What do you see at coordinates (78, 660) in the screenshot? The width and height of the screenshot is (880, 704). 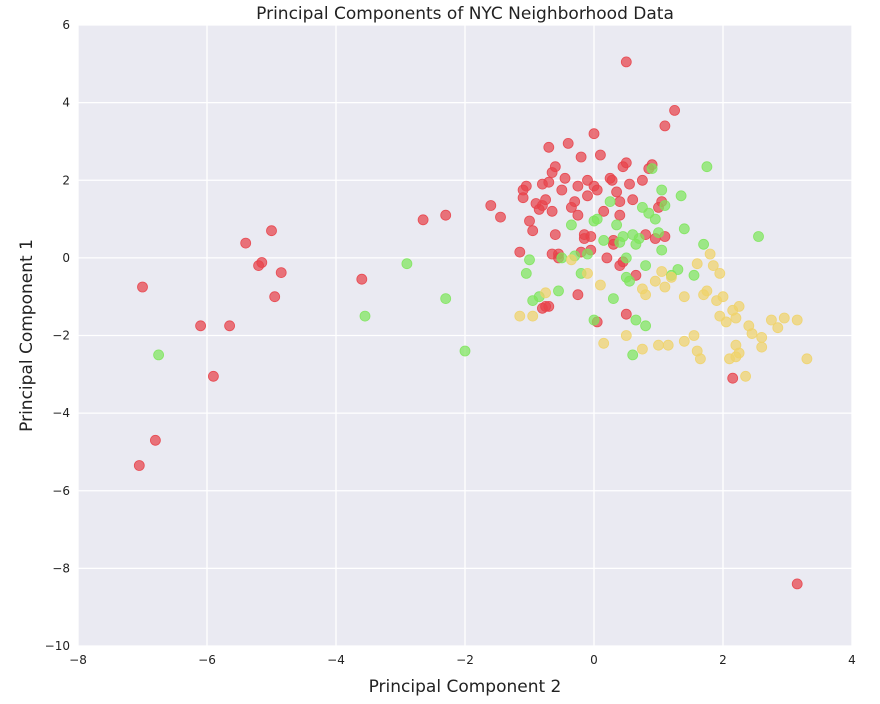 I see `x-tick-label: −8` at bounding box center [78, 660].